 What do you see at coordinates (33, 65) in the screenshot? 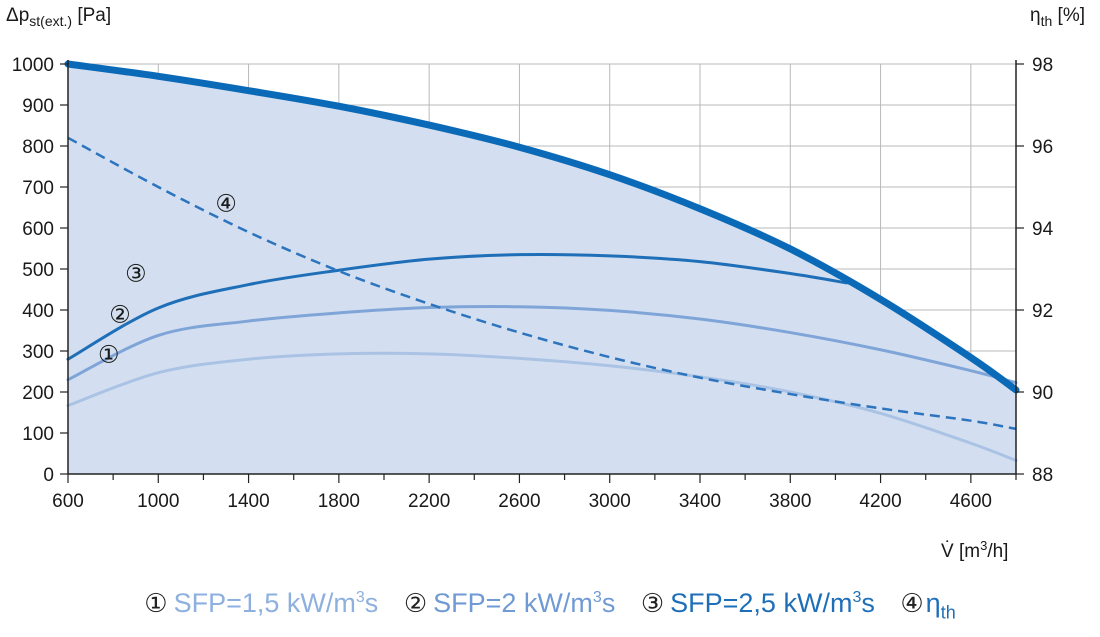
I see `y-left-tick-label: 1000` at bounding box center [33, 65].